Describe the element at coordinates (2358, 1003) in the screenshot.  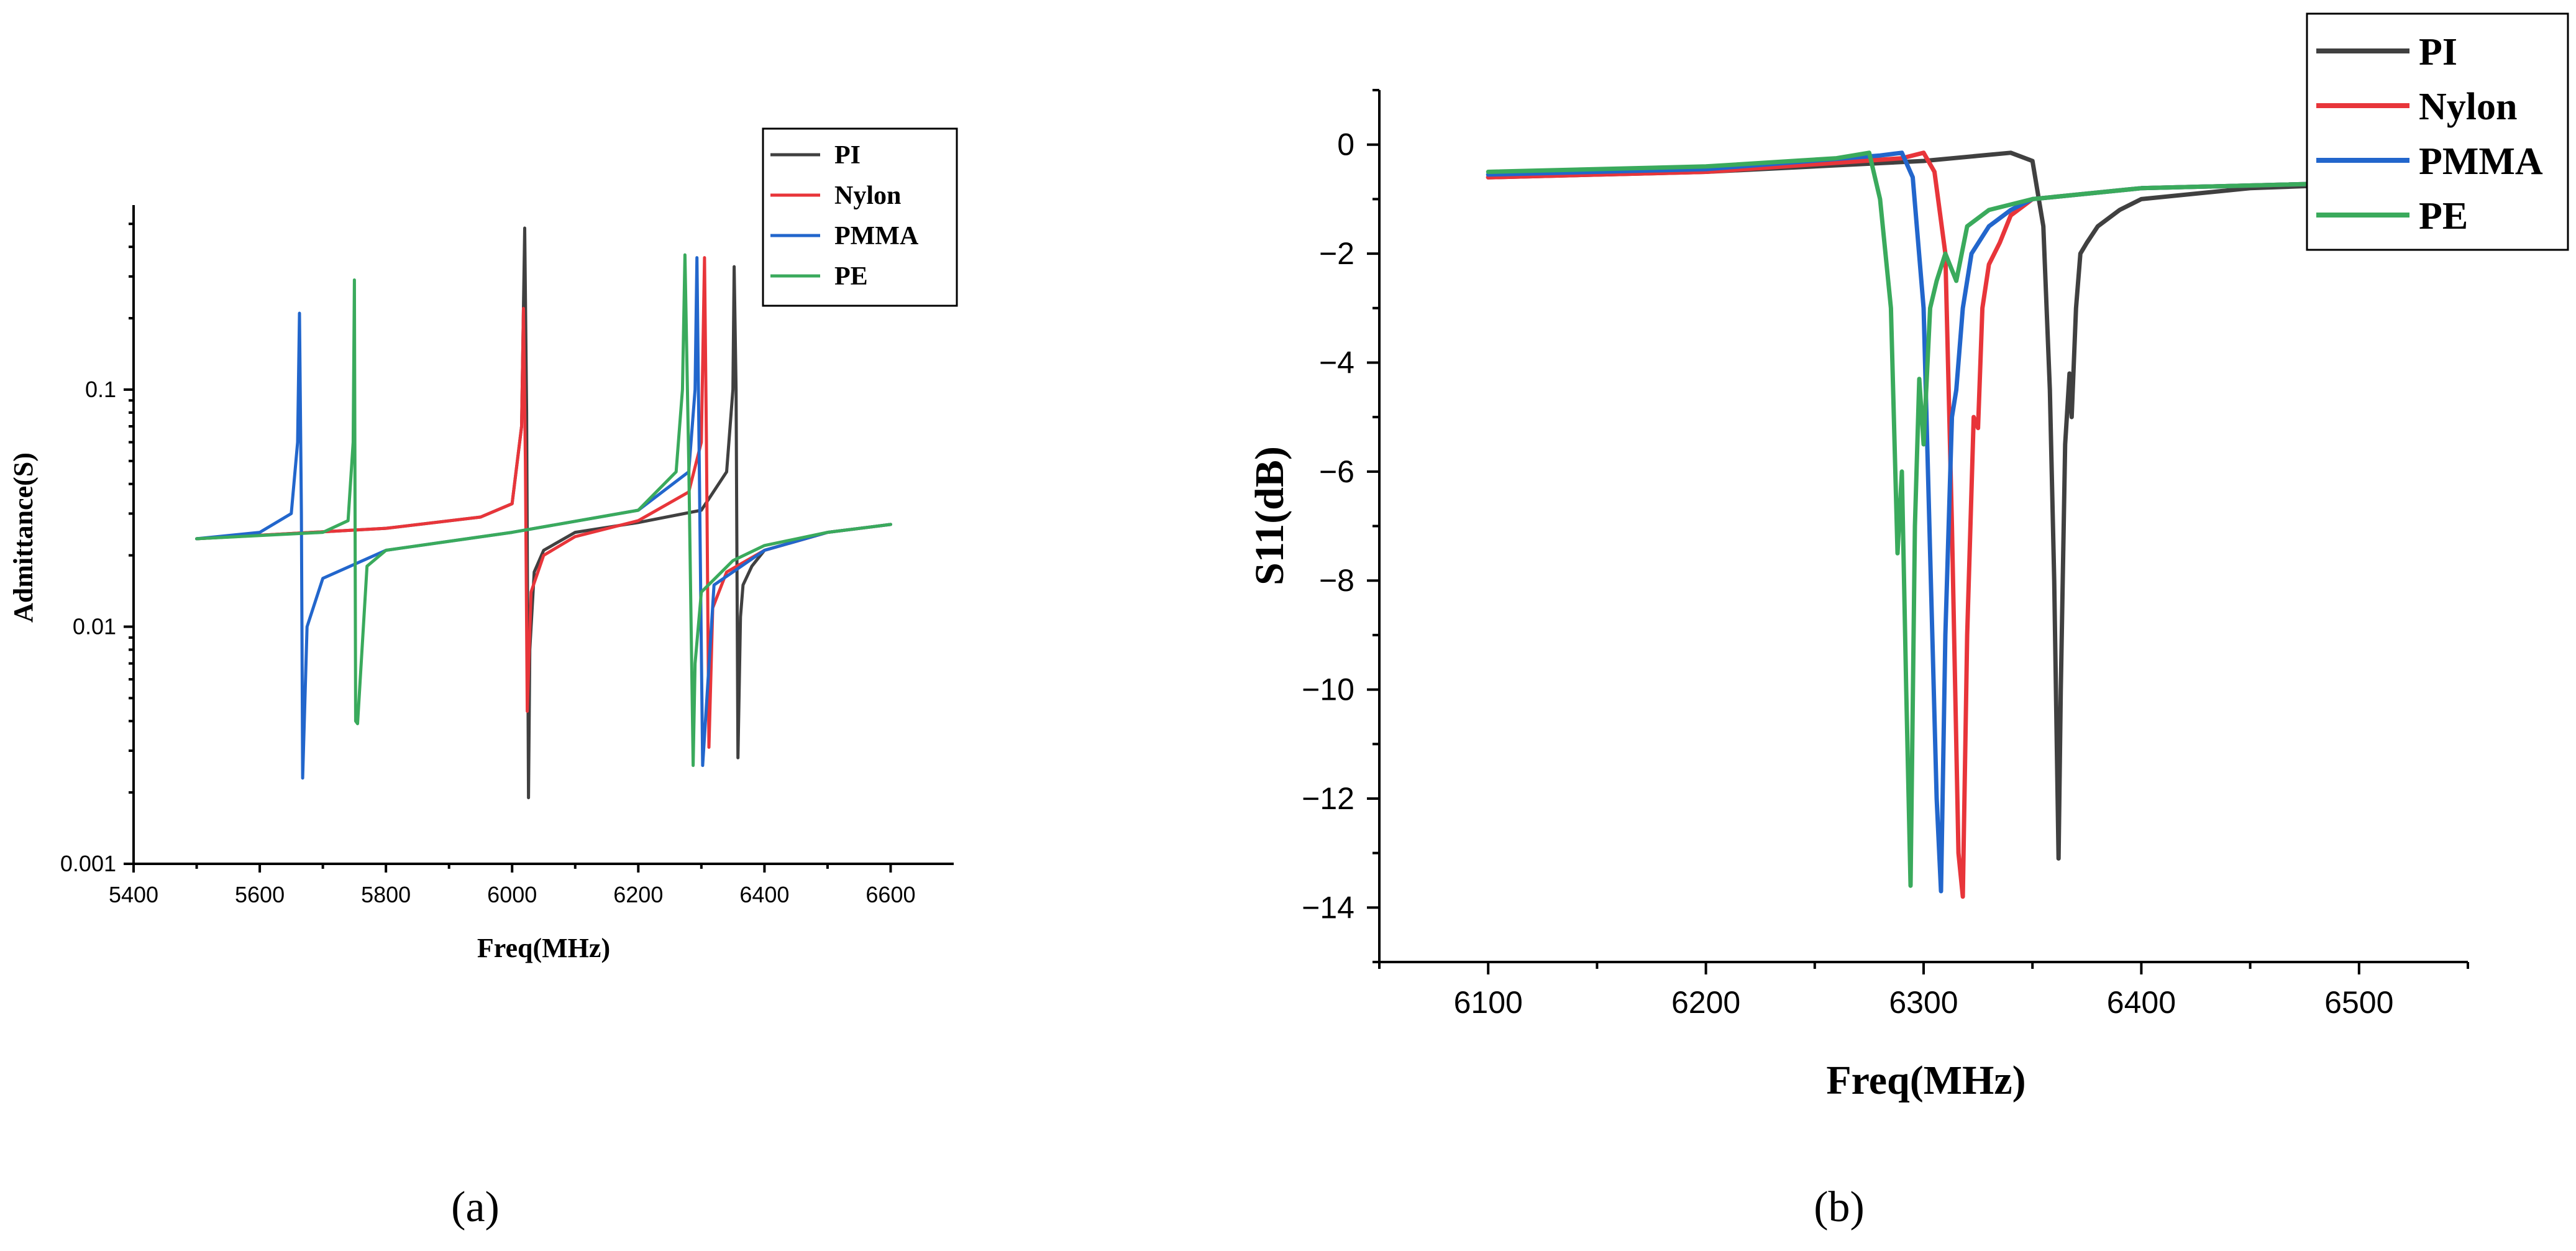
I see `panel-b-x-tick-label: 6500` at that location.